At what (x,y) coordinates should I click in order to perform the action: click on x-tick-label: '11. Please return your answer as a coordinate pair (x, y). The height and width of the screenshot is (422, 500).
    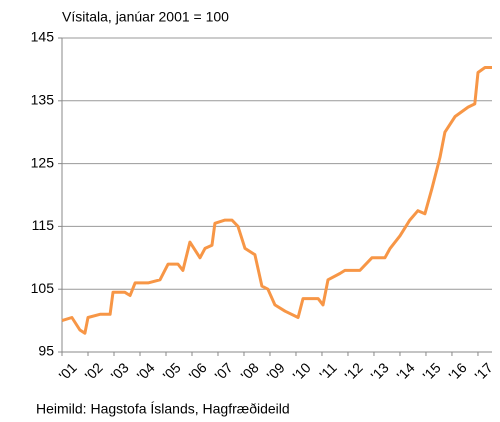
    Looking at the image, I should click on (328, 371).